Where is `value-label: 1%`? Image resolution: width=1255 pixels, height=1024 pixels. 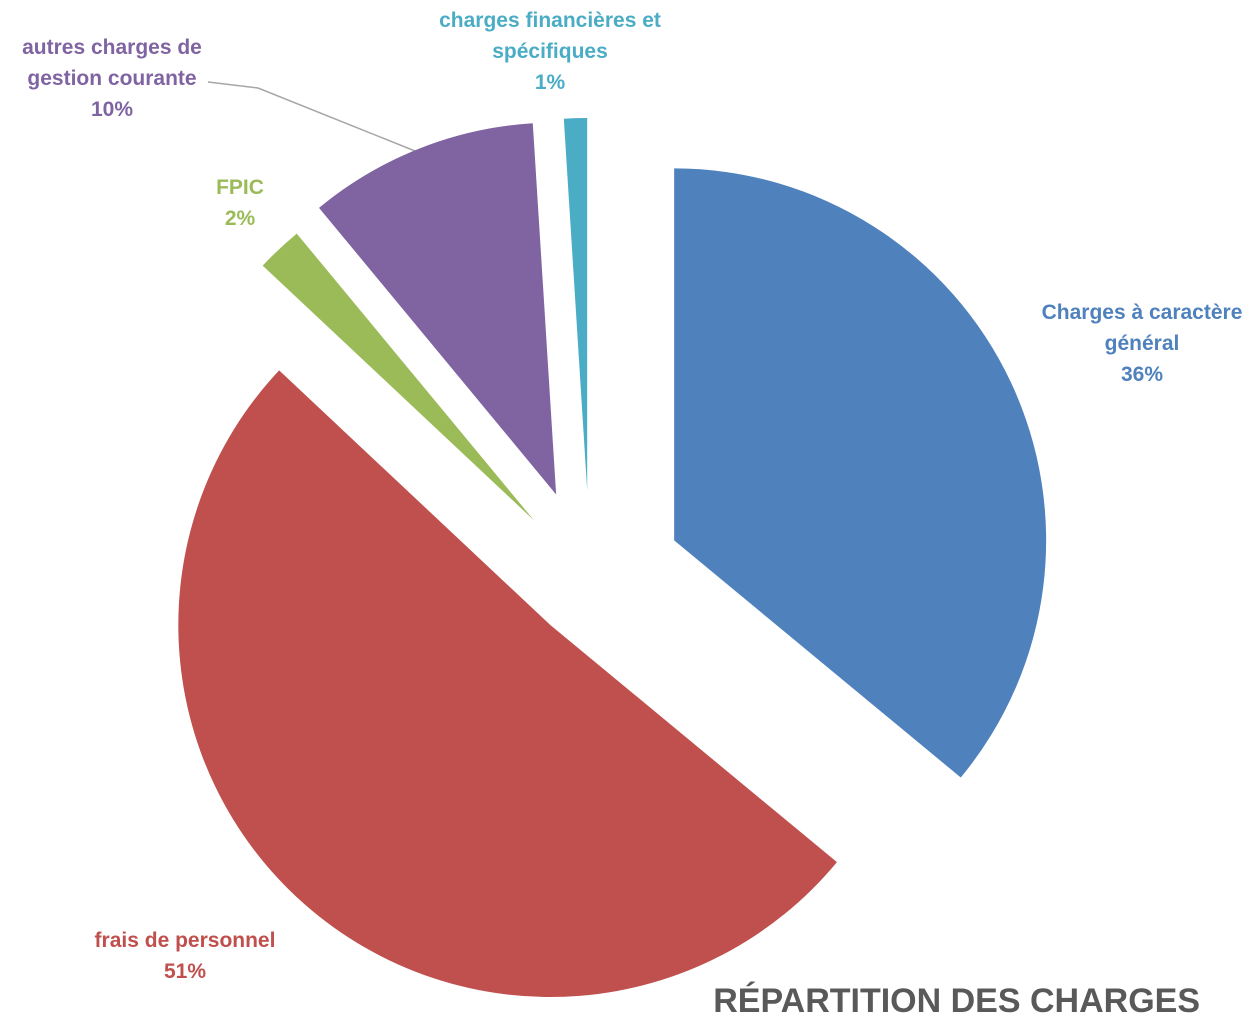 value-label: 1% is located at coordinates (550, 82).